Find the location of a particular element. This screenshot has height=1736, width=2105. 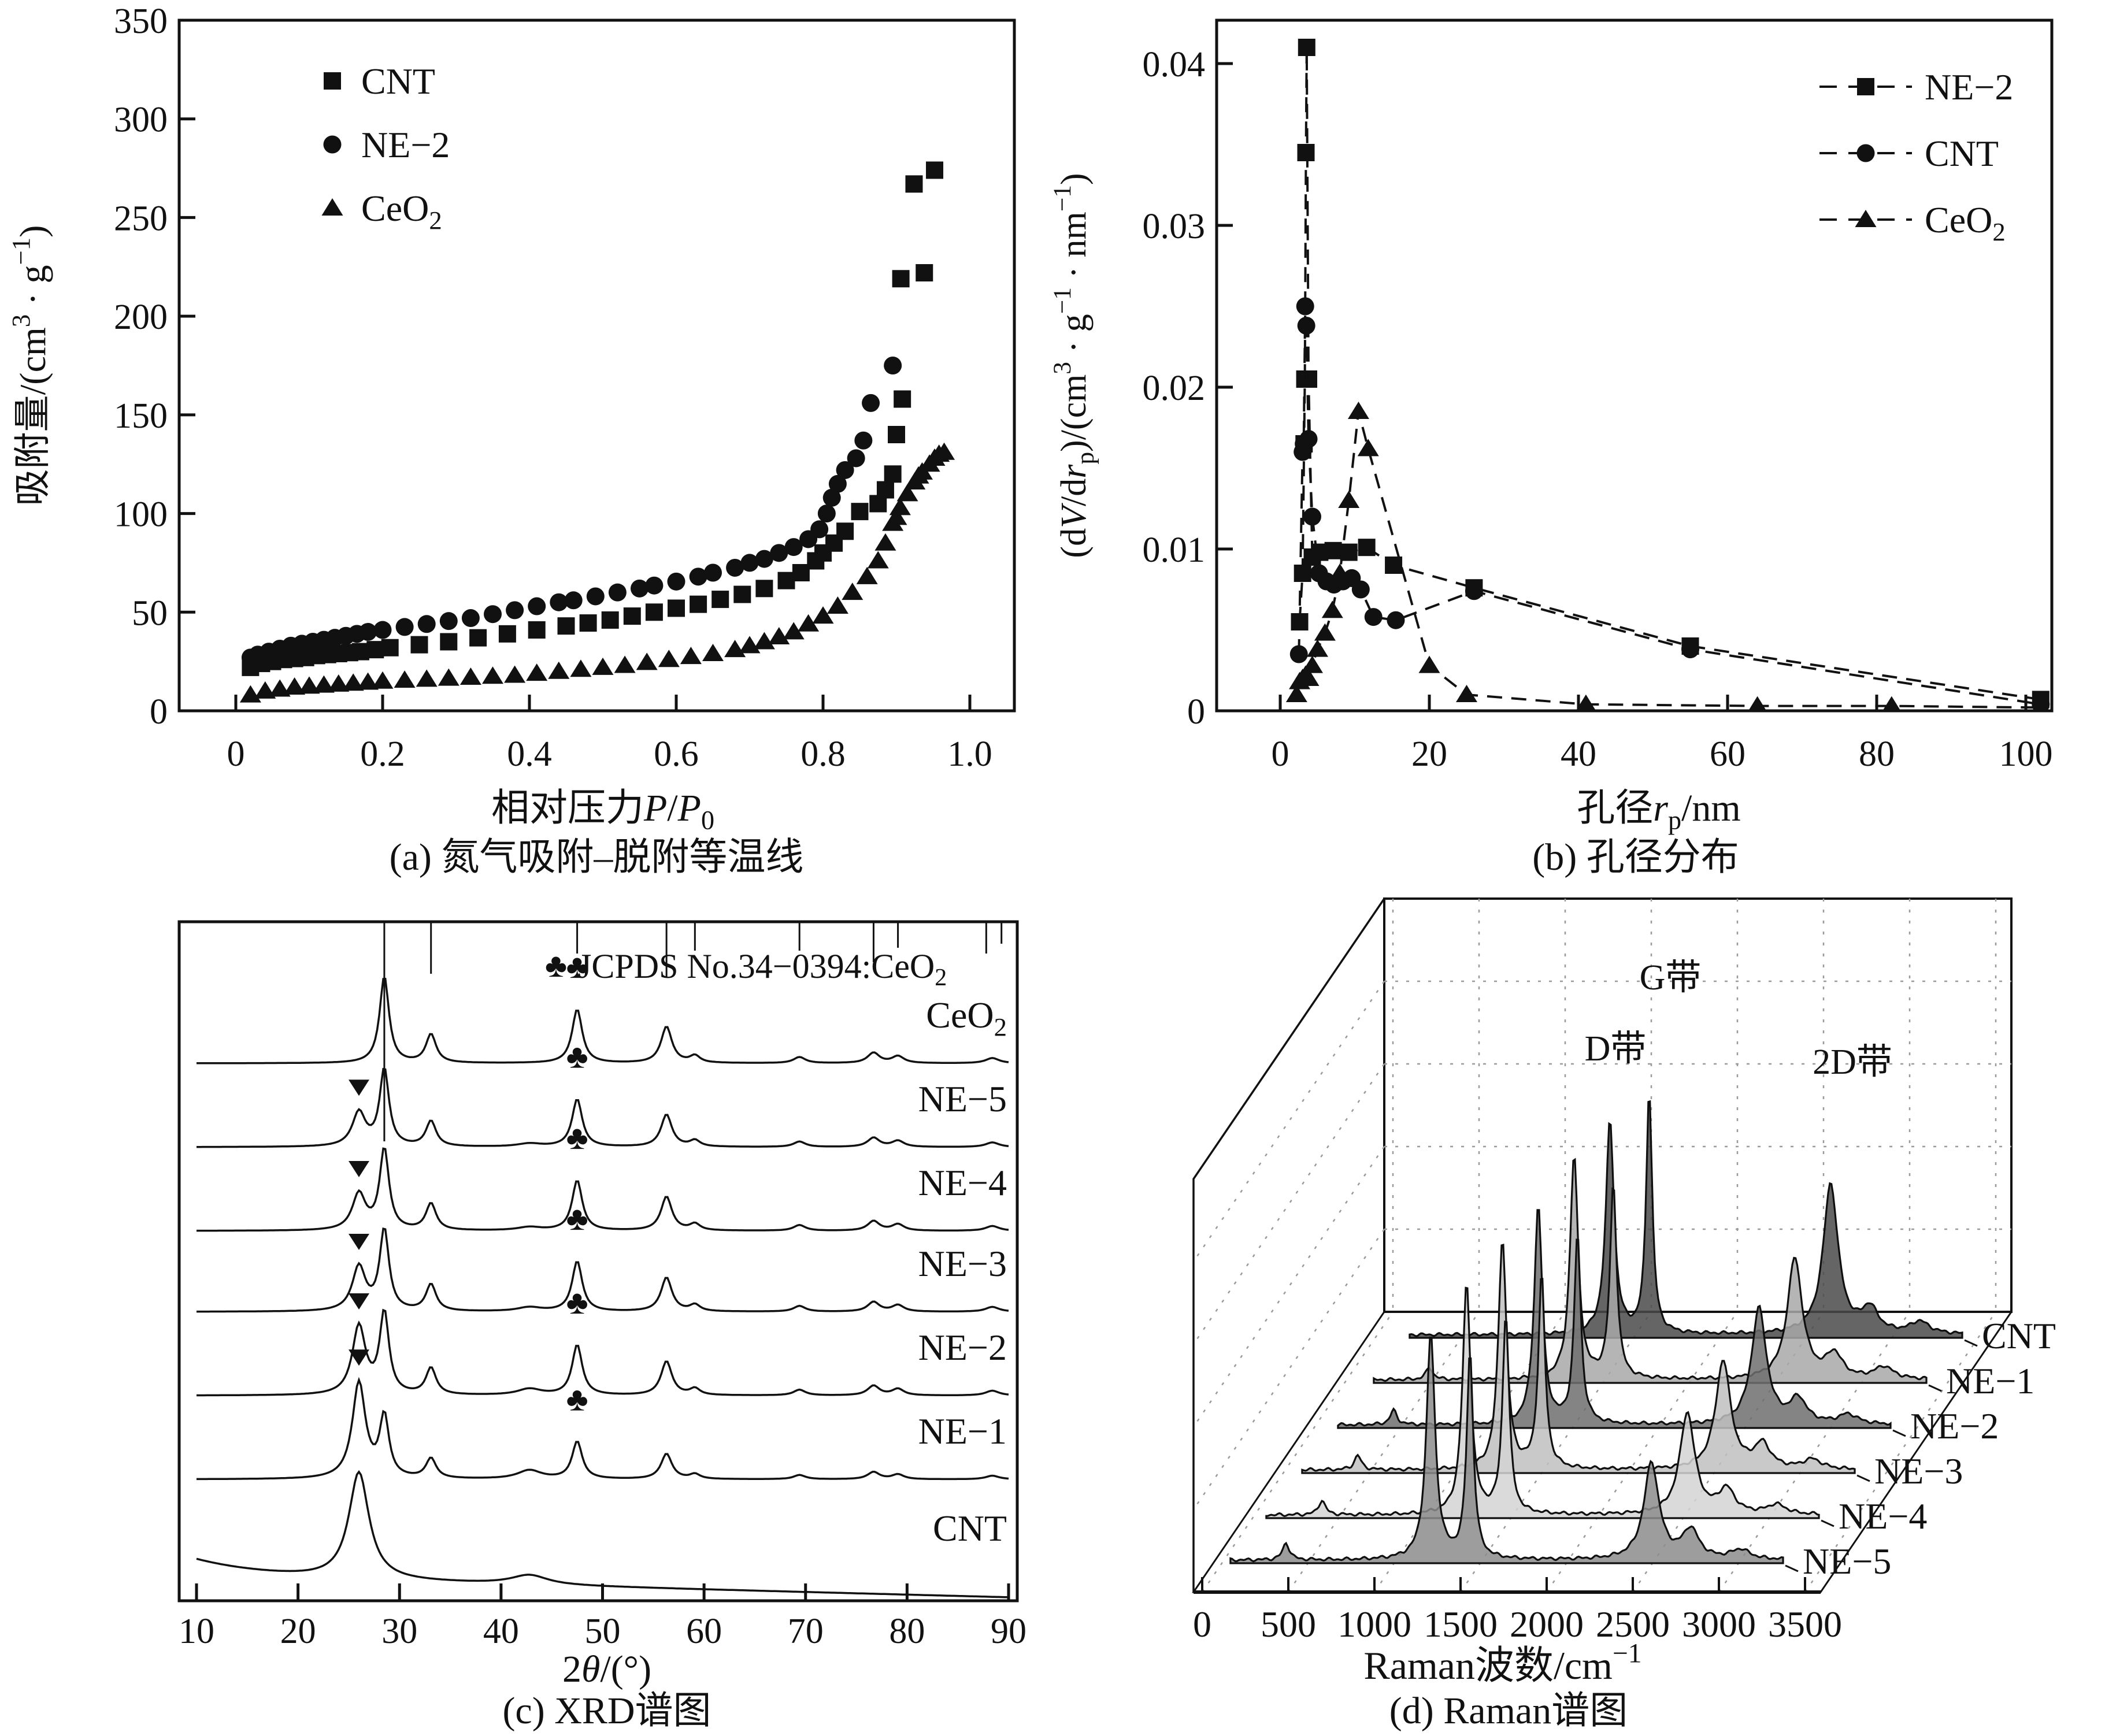

panel-a-legend: CNT NE−2 CeO2 is located at coordinates (385, 148).